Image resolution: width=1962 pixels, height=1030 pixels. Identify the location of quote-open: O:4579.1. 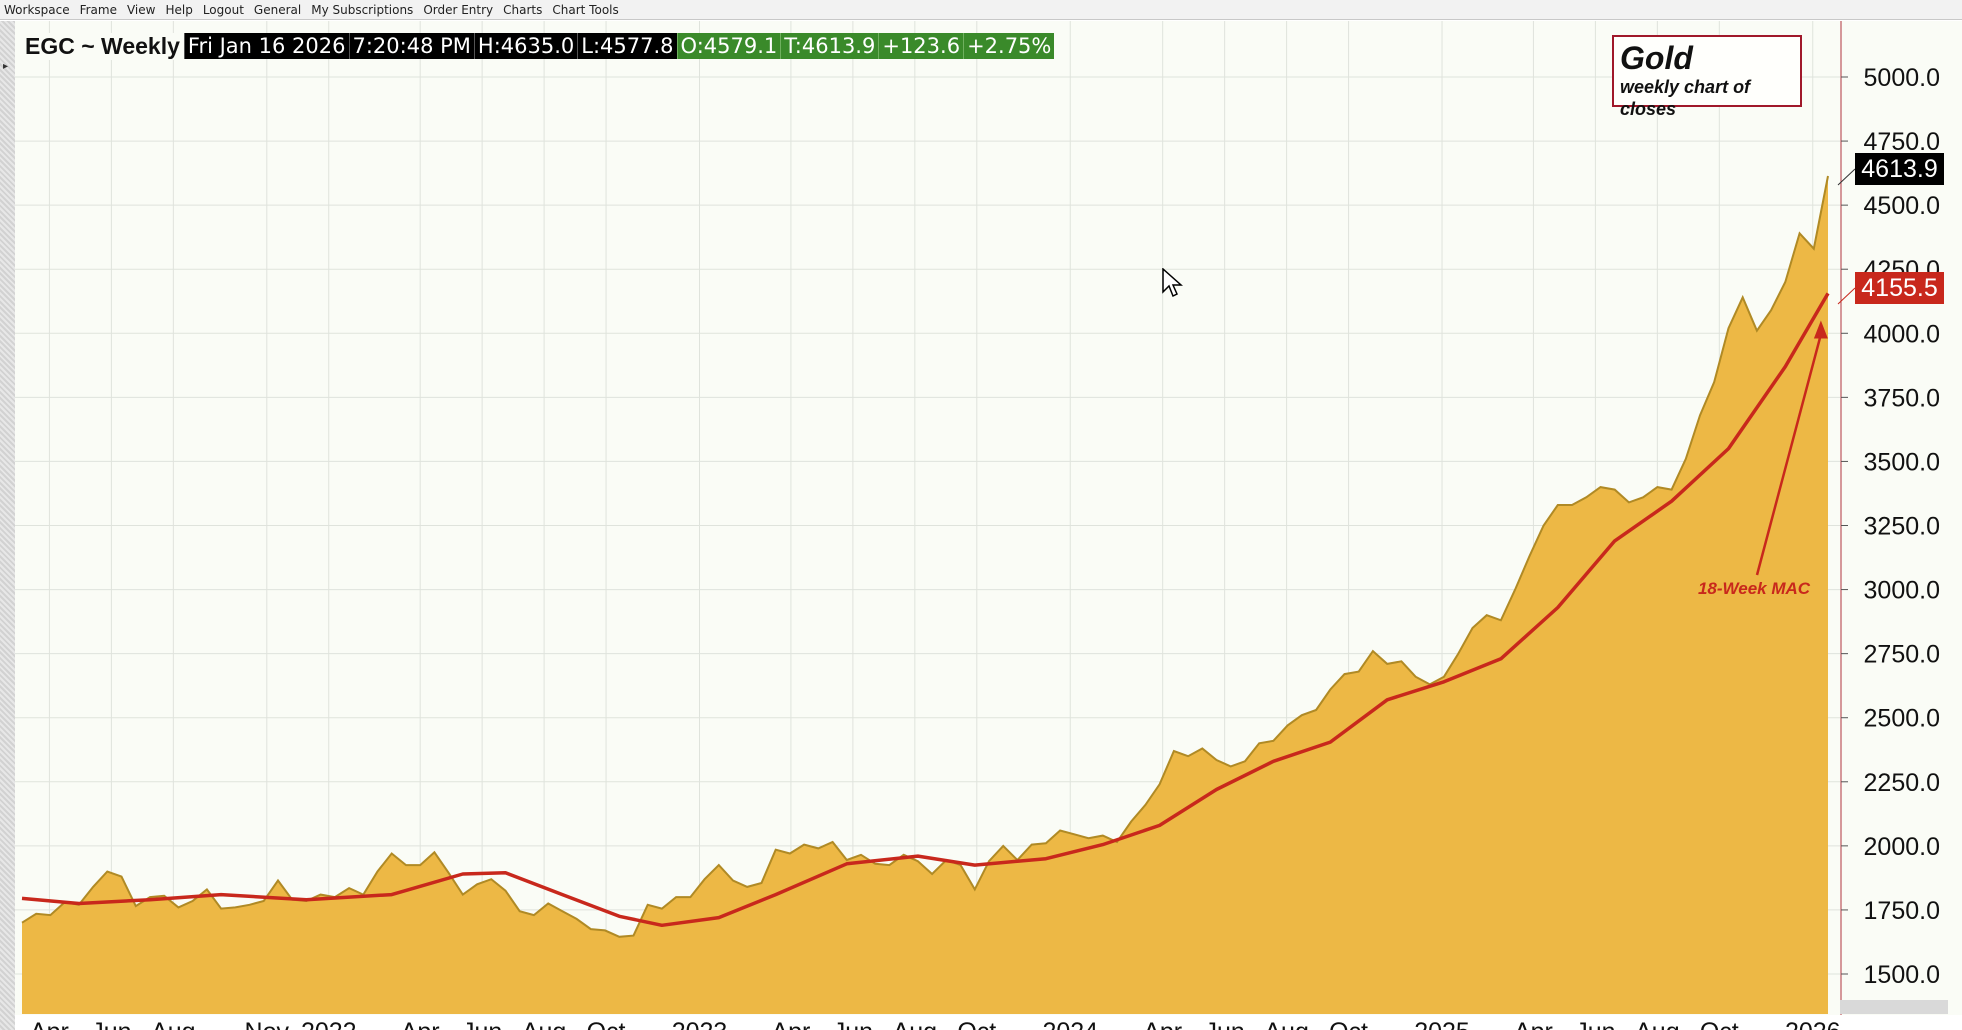
(728, 46).